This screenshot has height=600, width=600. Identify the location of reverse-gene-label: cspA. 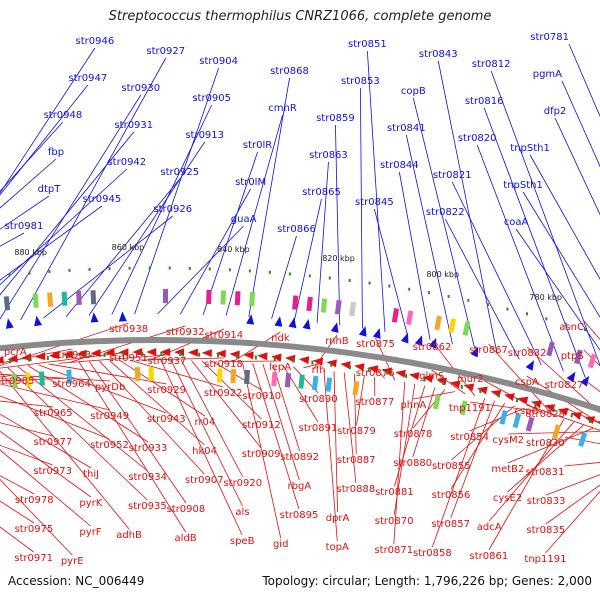
(527, 382).